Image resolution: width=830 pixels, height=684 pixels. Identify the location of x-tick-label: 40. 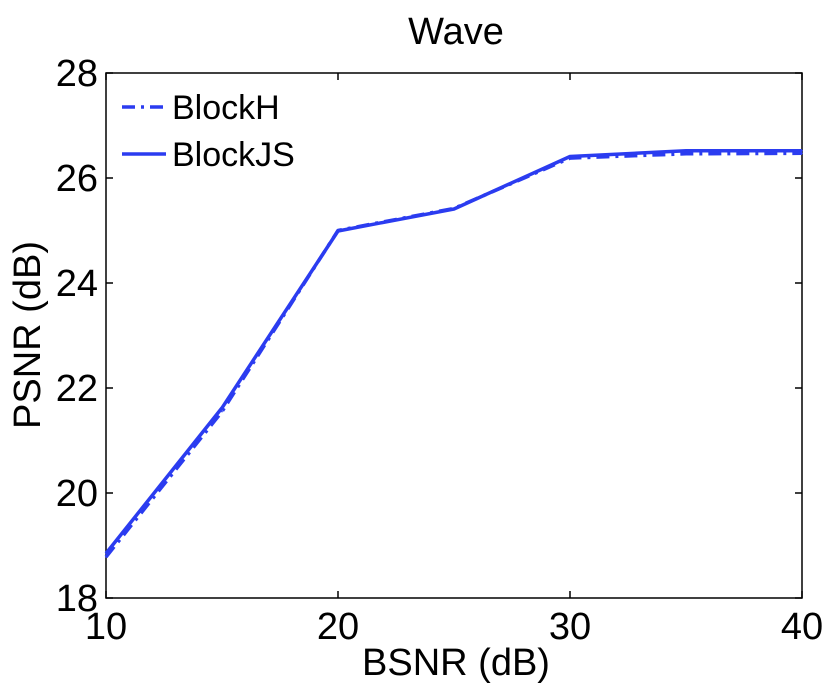
(802, 627).